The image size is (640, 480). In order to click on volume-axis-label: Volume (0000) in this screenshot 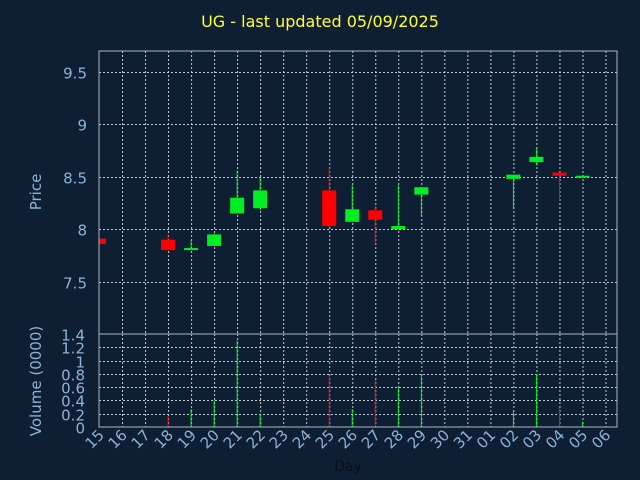, I will do `click(36, 381)`.